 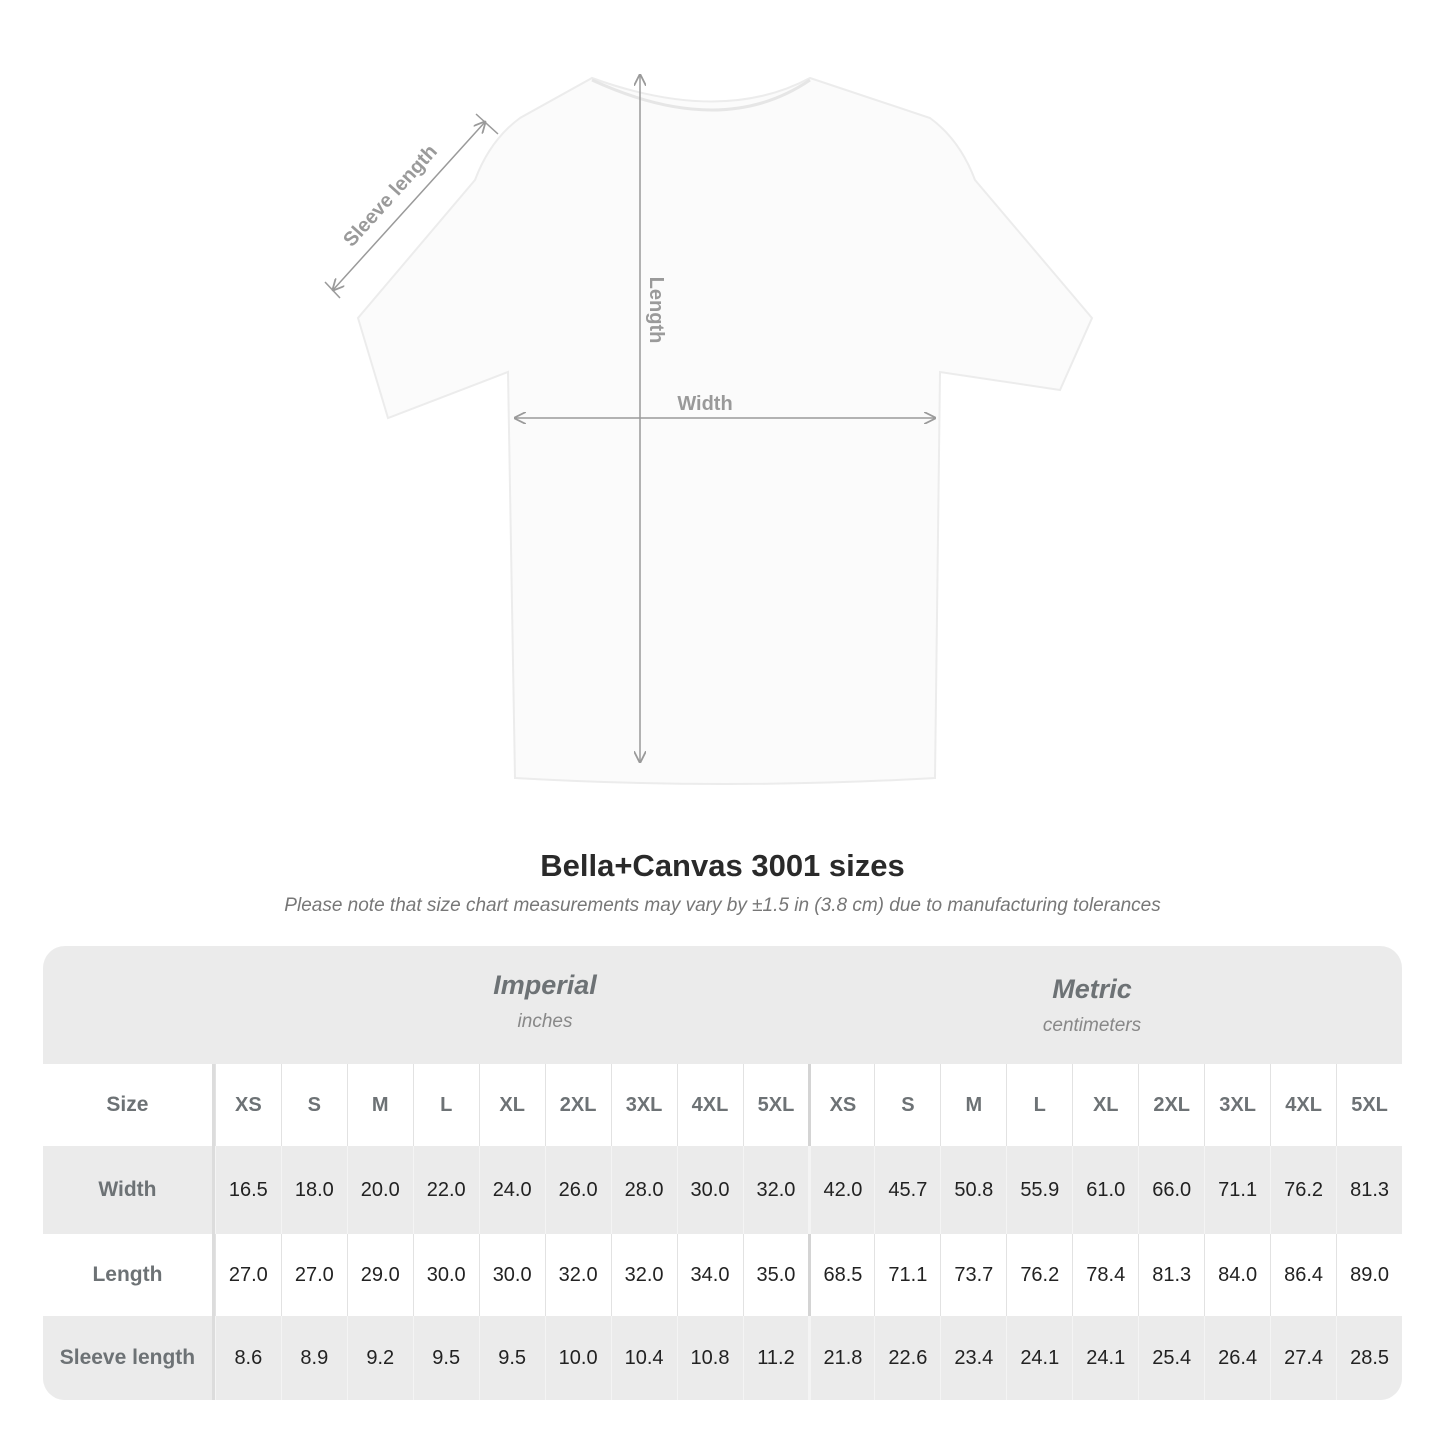 What do you see at coordinates (545, 985) in the screenshot?
I see `imperial-title: Imperial` at bounding box center [545, 985].